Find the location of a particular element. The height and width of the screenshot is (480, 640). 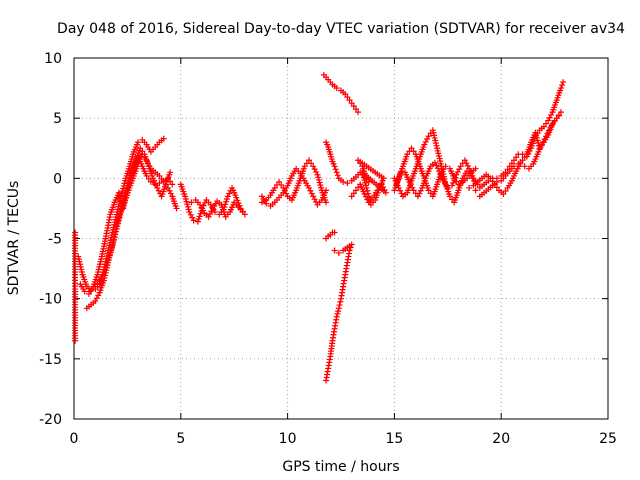

x-tick-label: 0 is located at coordinates (74, 439).